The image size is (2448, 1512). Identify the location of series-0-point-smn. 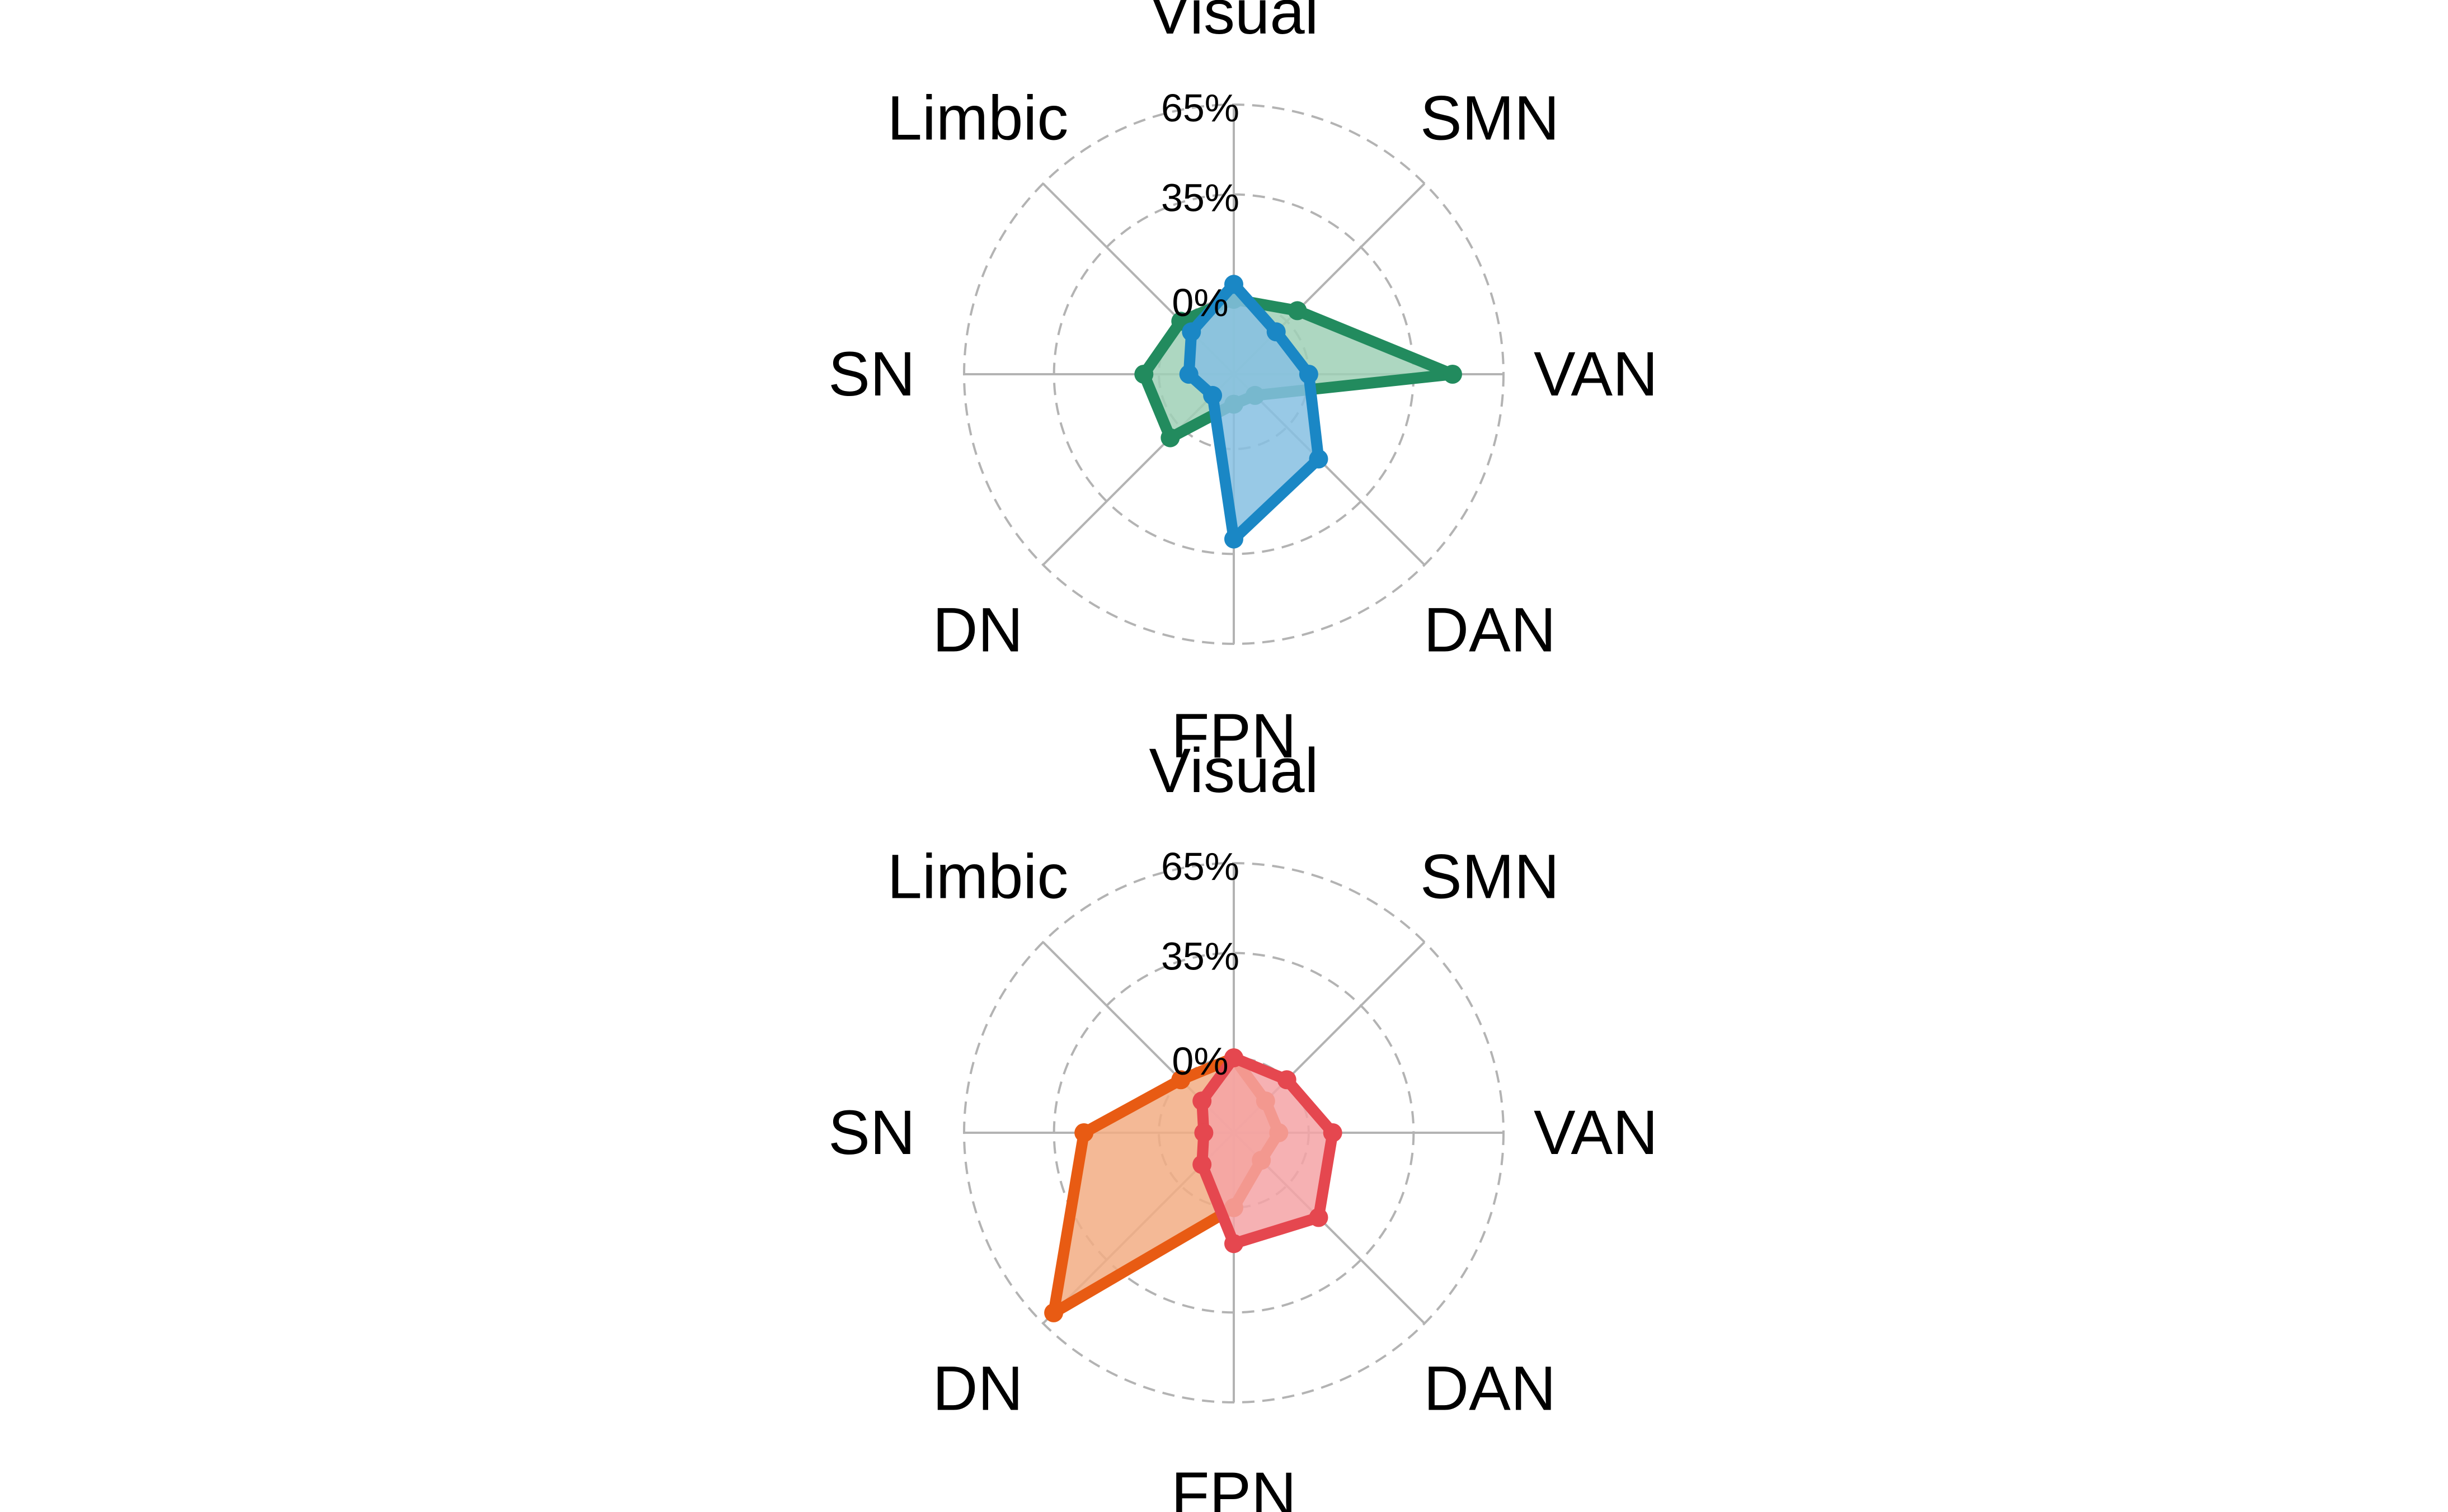
(1297, 311).